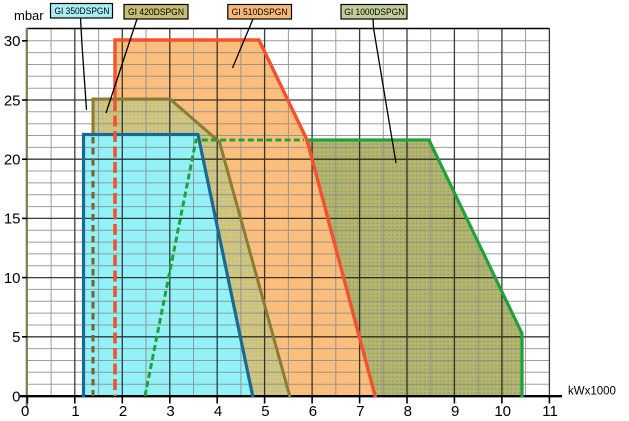 The image size is (629, 421). What do you see at coordinates (360, 411) in the screenshot?
I see `svg-text: 7` at bounding box center [360, 411].